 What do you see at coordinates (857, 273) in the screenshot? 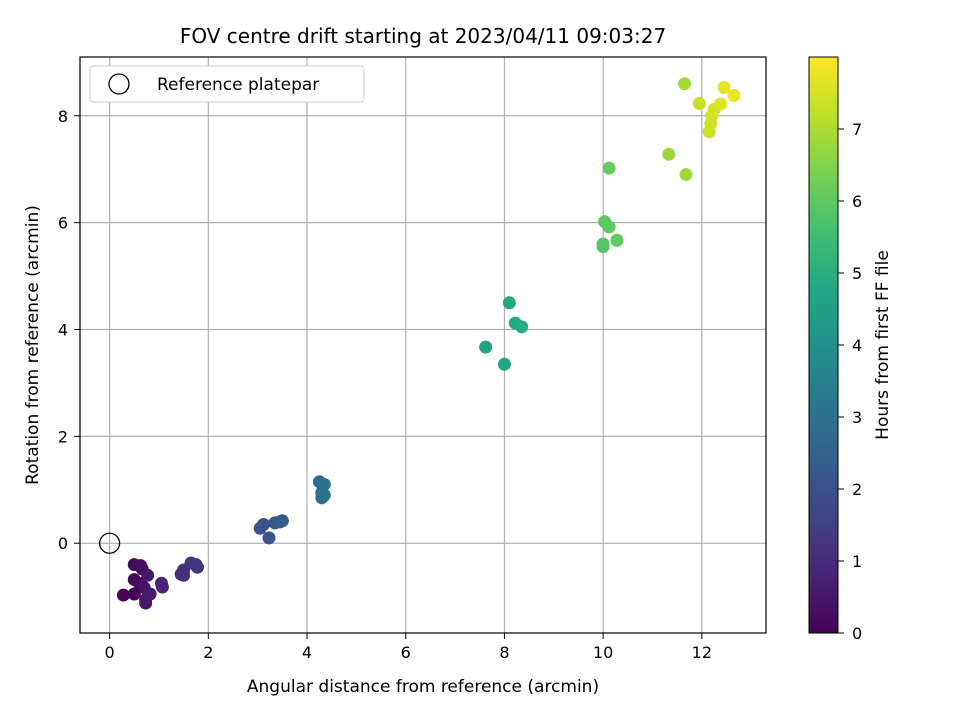
I see `colorbar-tick-label: 5` at bounding box center [857, 273].